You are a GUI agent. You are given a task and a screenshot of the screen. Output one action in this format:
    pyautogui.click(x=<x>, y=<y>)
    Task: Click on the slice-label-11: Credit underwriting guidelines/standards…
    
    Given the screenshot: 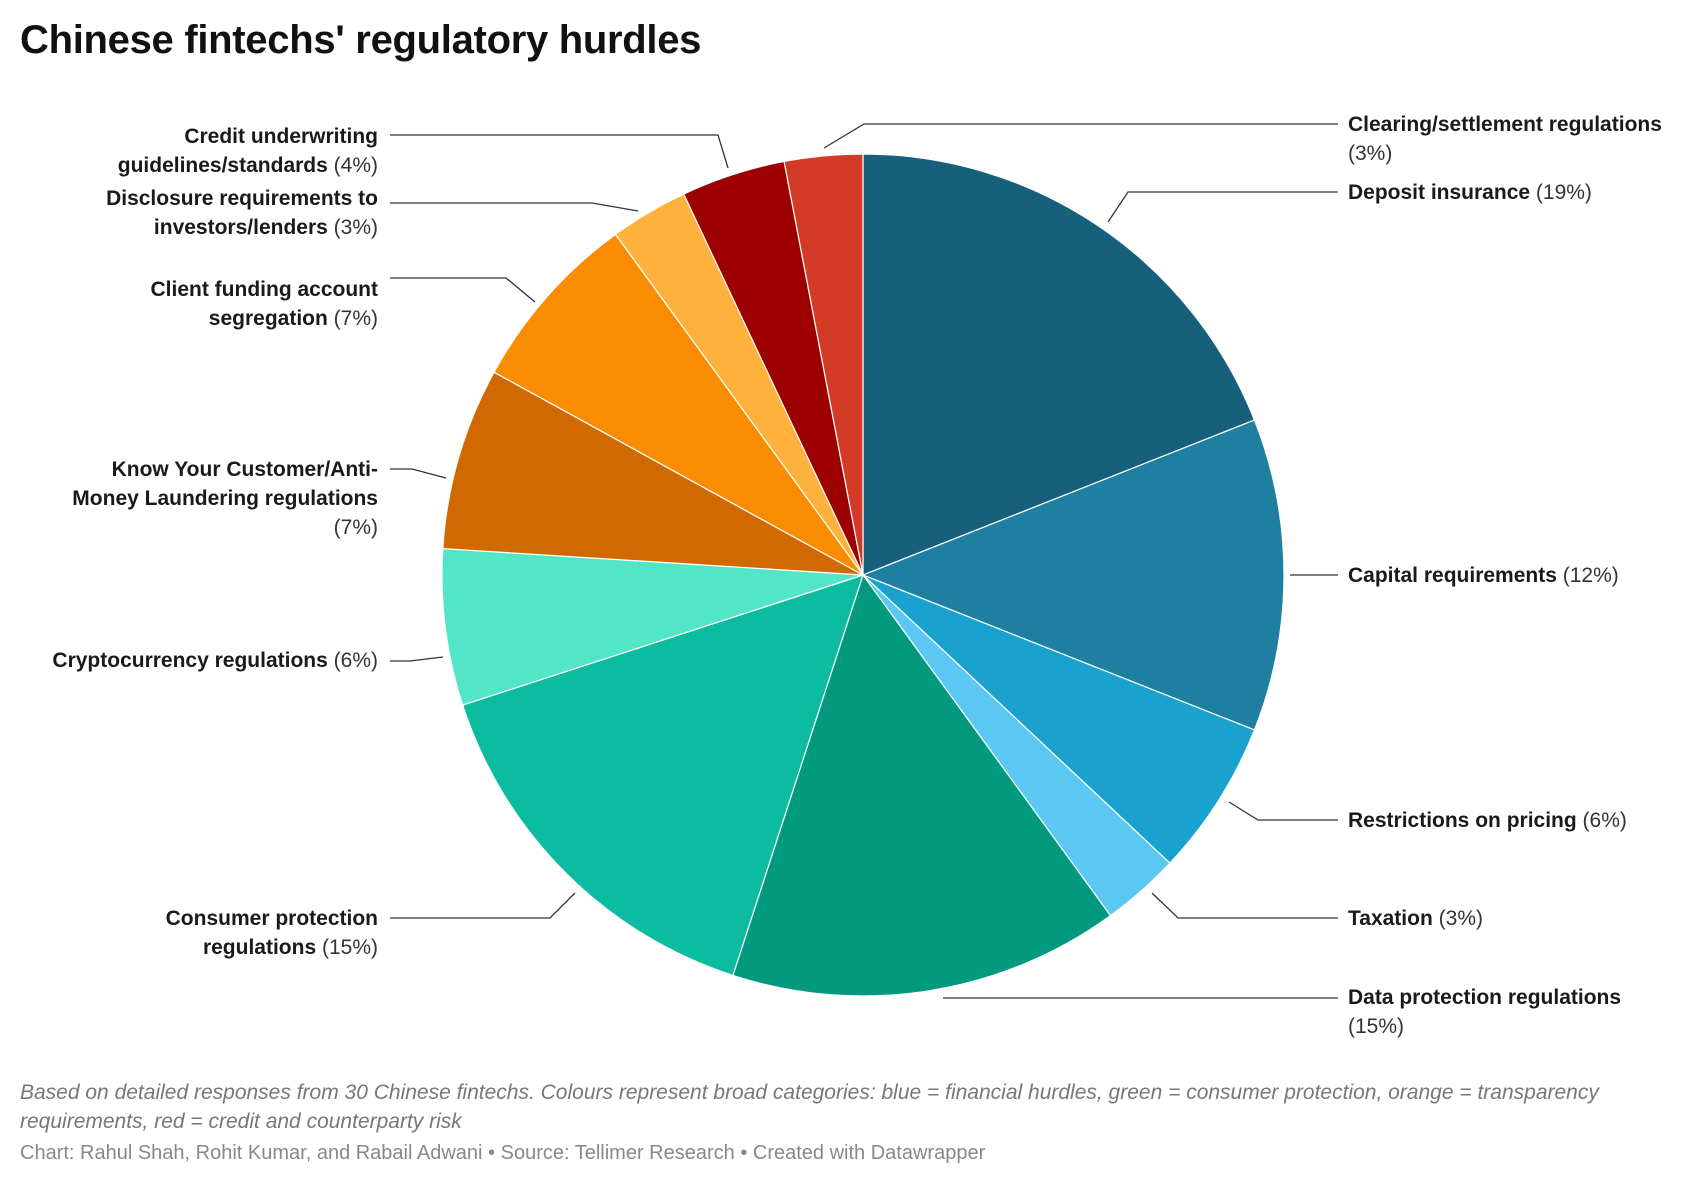 What is the action you would take?
    pyautogui.click(x=233, y=151)
    